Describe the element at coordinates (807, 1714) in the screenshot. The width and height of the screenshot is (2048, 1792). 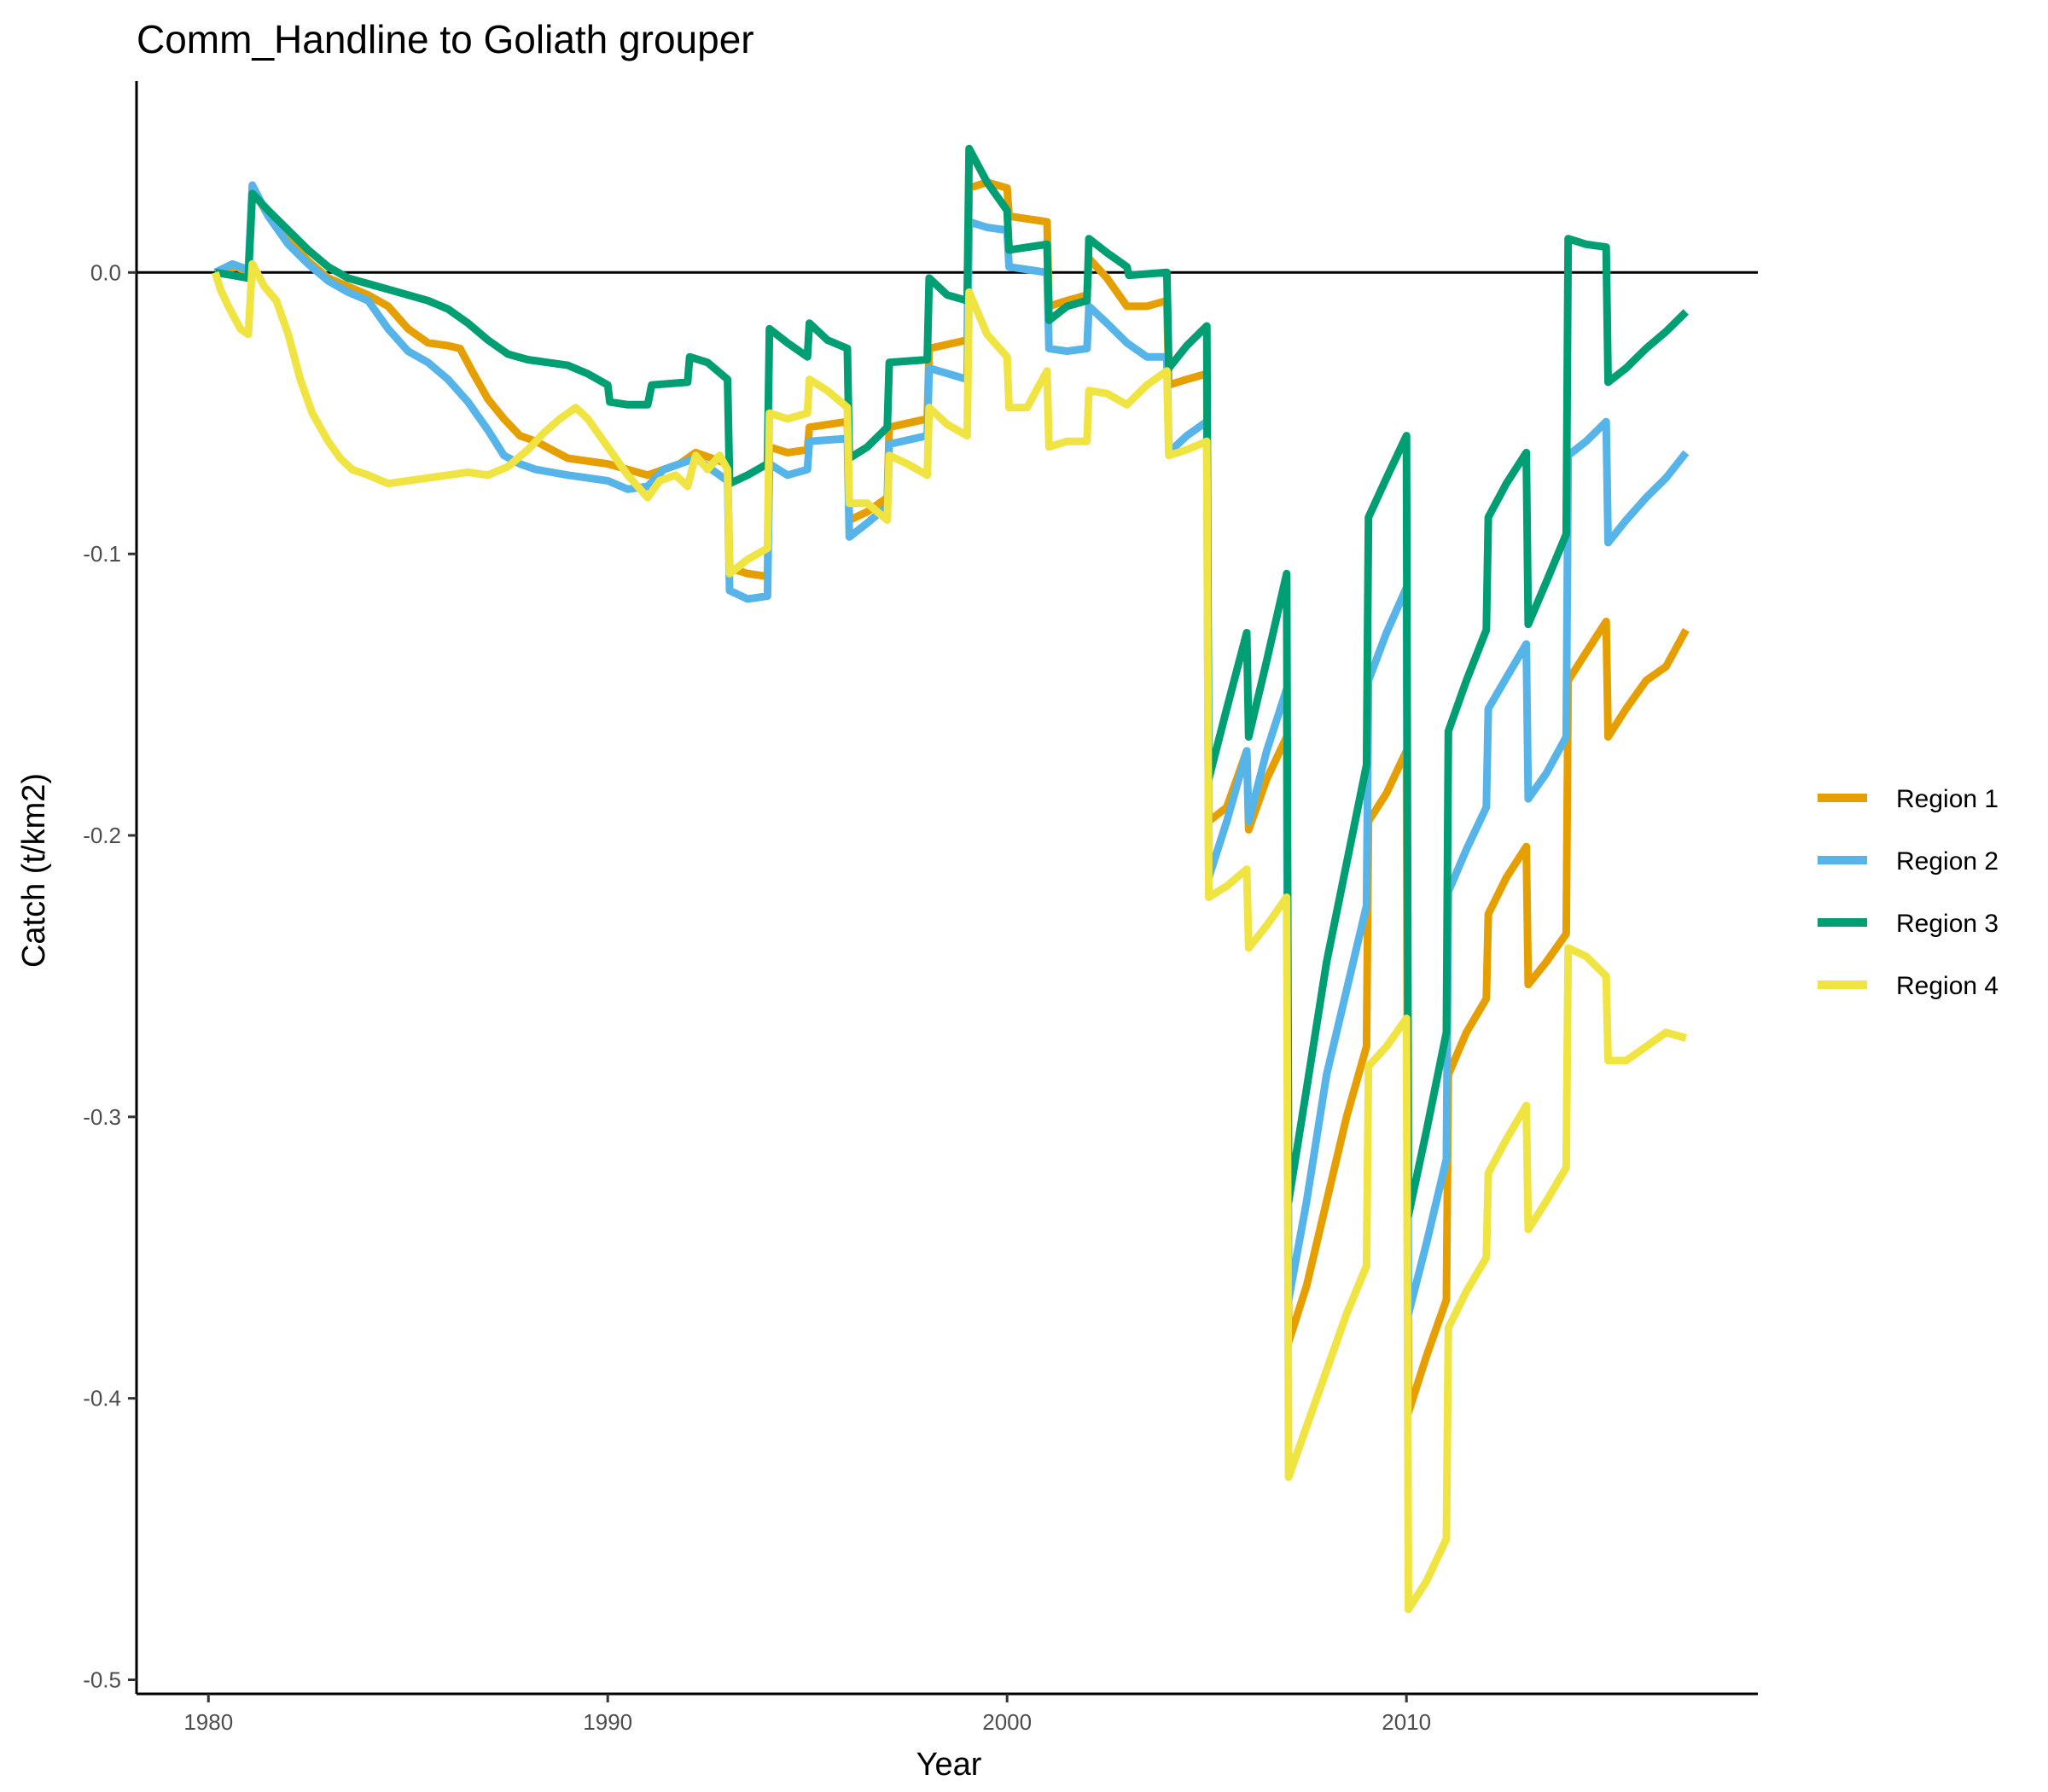
I see `x-axis-ticks: 1980 1990 2000 2010` at that location.